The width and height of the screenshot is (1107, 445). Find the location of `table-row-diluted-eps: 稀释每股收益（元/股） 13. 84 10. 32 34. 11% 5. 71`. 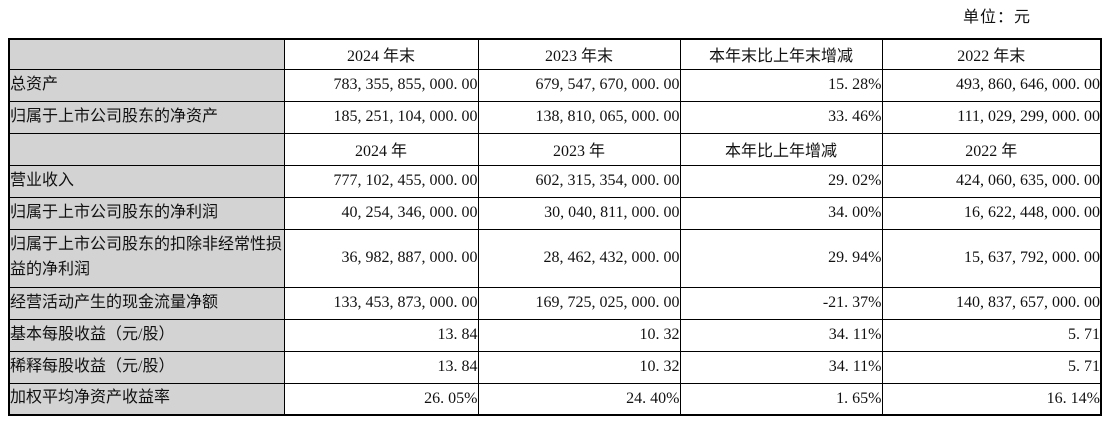

table-row-diluted-eps: 稀释每股收益（元/股） 13. 84 10. 32 34. 11% 5. 71 is located at coordinates (555, 367).